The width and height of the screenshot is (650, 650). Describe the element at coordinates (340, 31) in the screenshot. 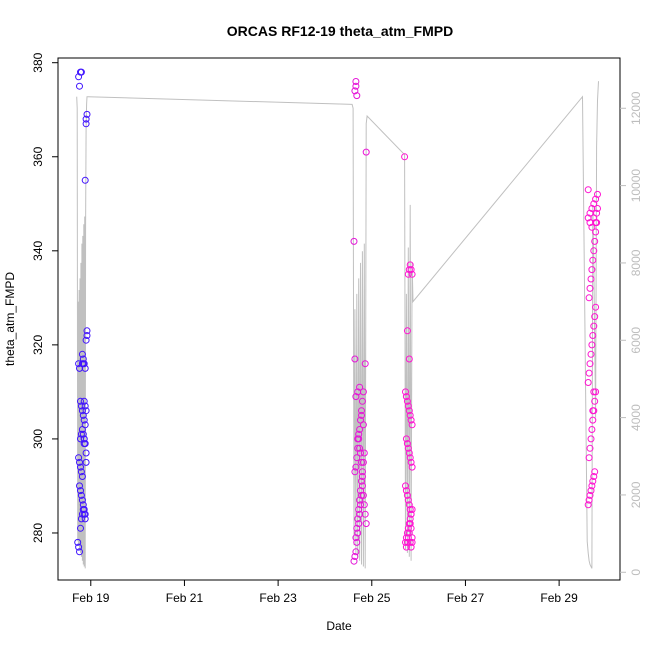

I see `chart-title: ORCAS RF12-19 theta_atm_FMPD` at that location.